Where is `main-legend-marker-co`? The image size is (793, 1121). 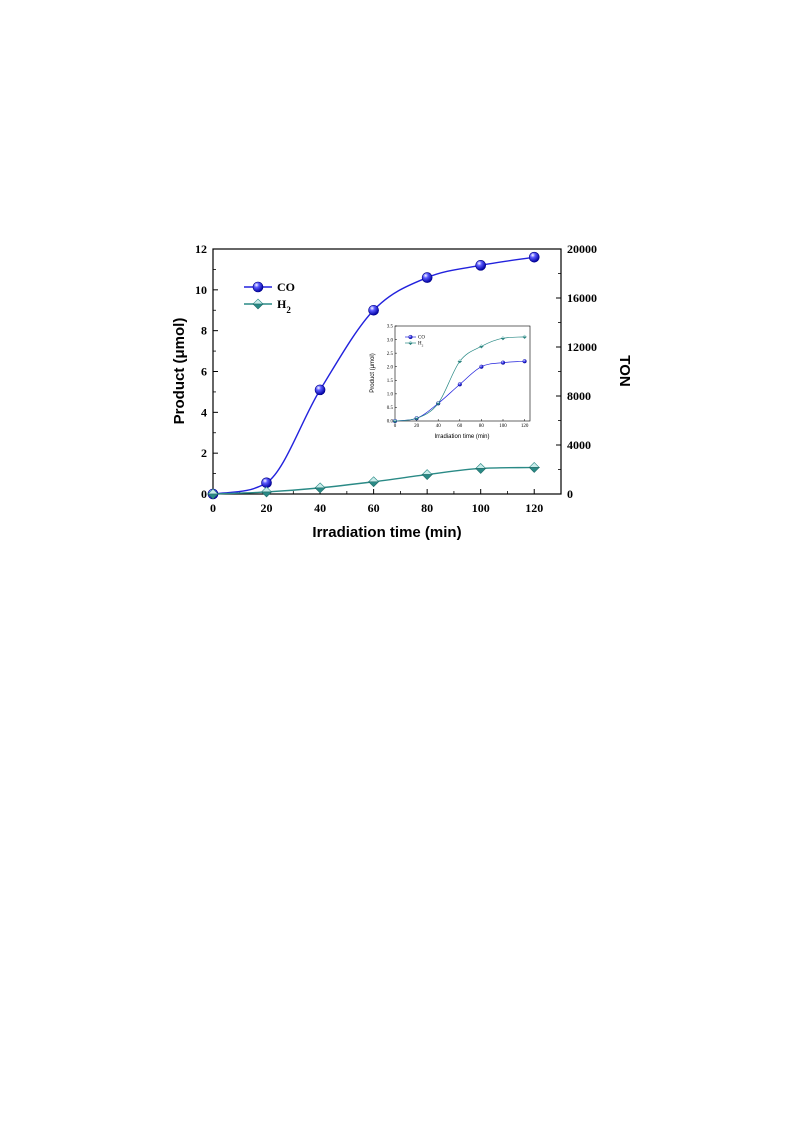
main-legend-marker-co is located at coordinates (258, 287).